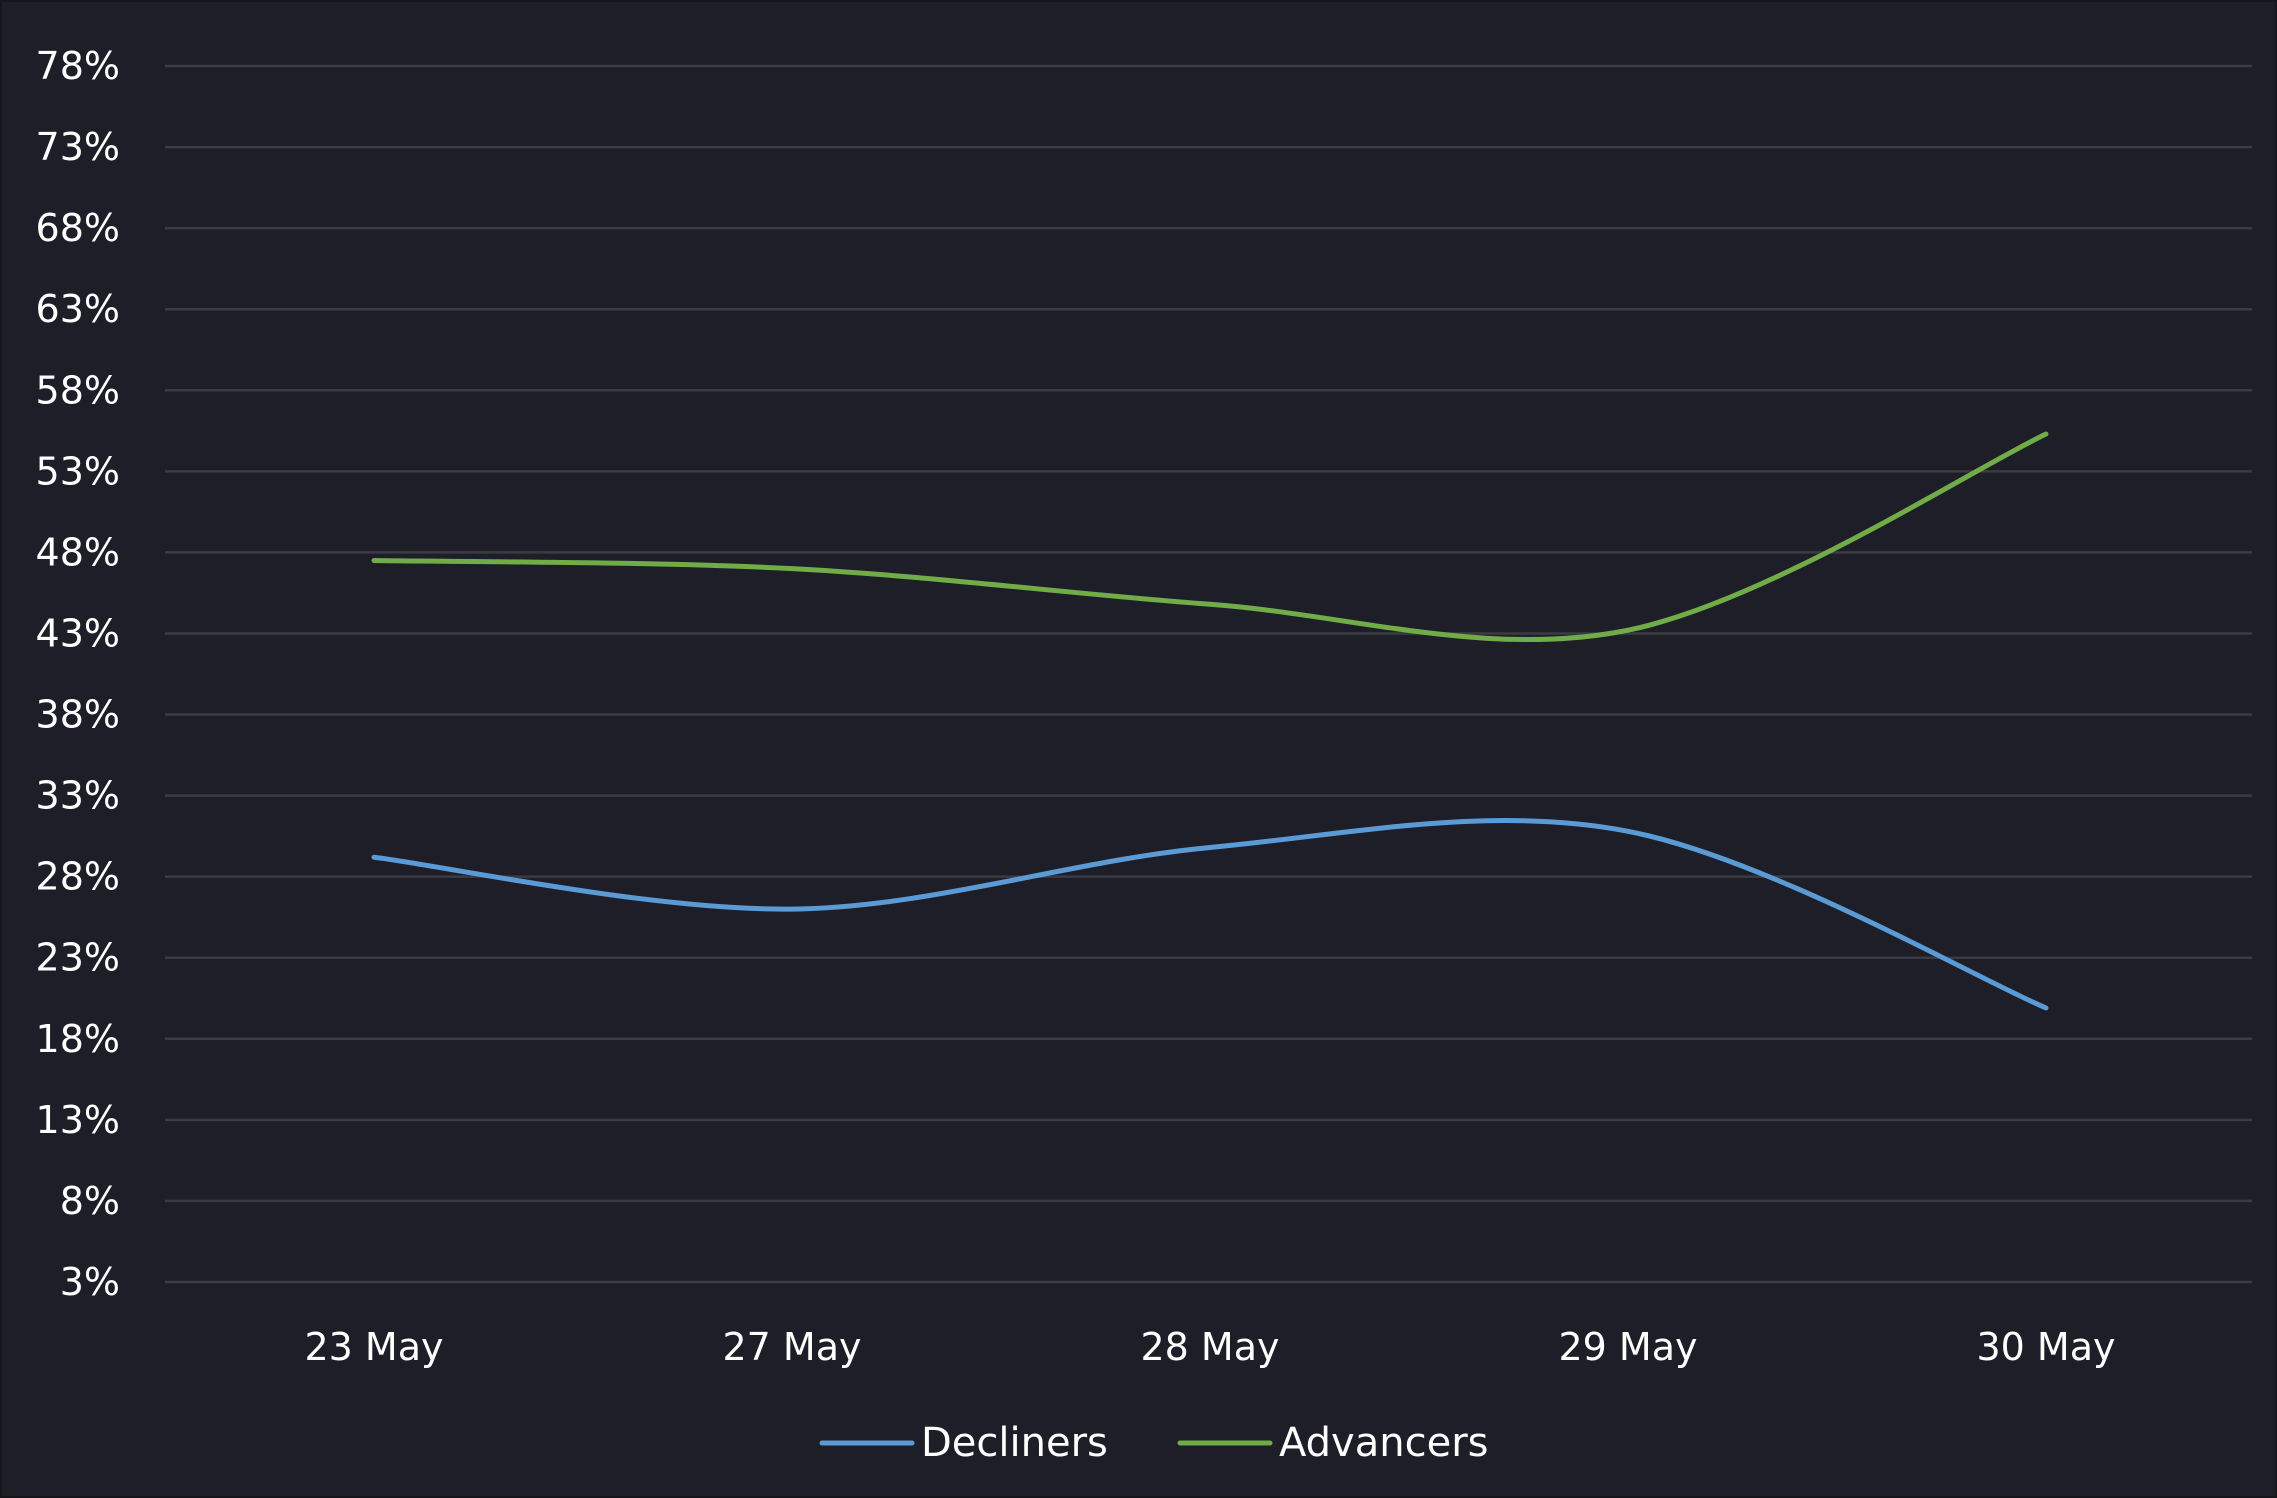 The image size is (2277, 1498). Describe the element at coordinates (78, 633) in the screenshot. I see `y-tick-label: 43%` at that location.